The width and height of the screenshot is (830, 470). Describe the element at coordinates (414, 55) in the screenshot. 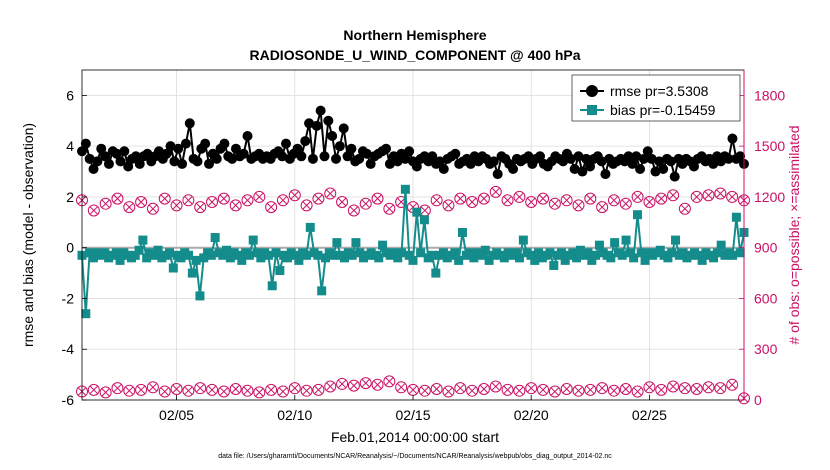

I see `chart-subtitle: RADIOSONDE_U_WIND_COMPONENT @ 400 hPa` at that location.